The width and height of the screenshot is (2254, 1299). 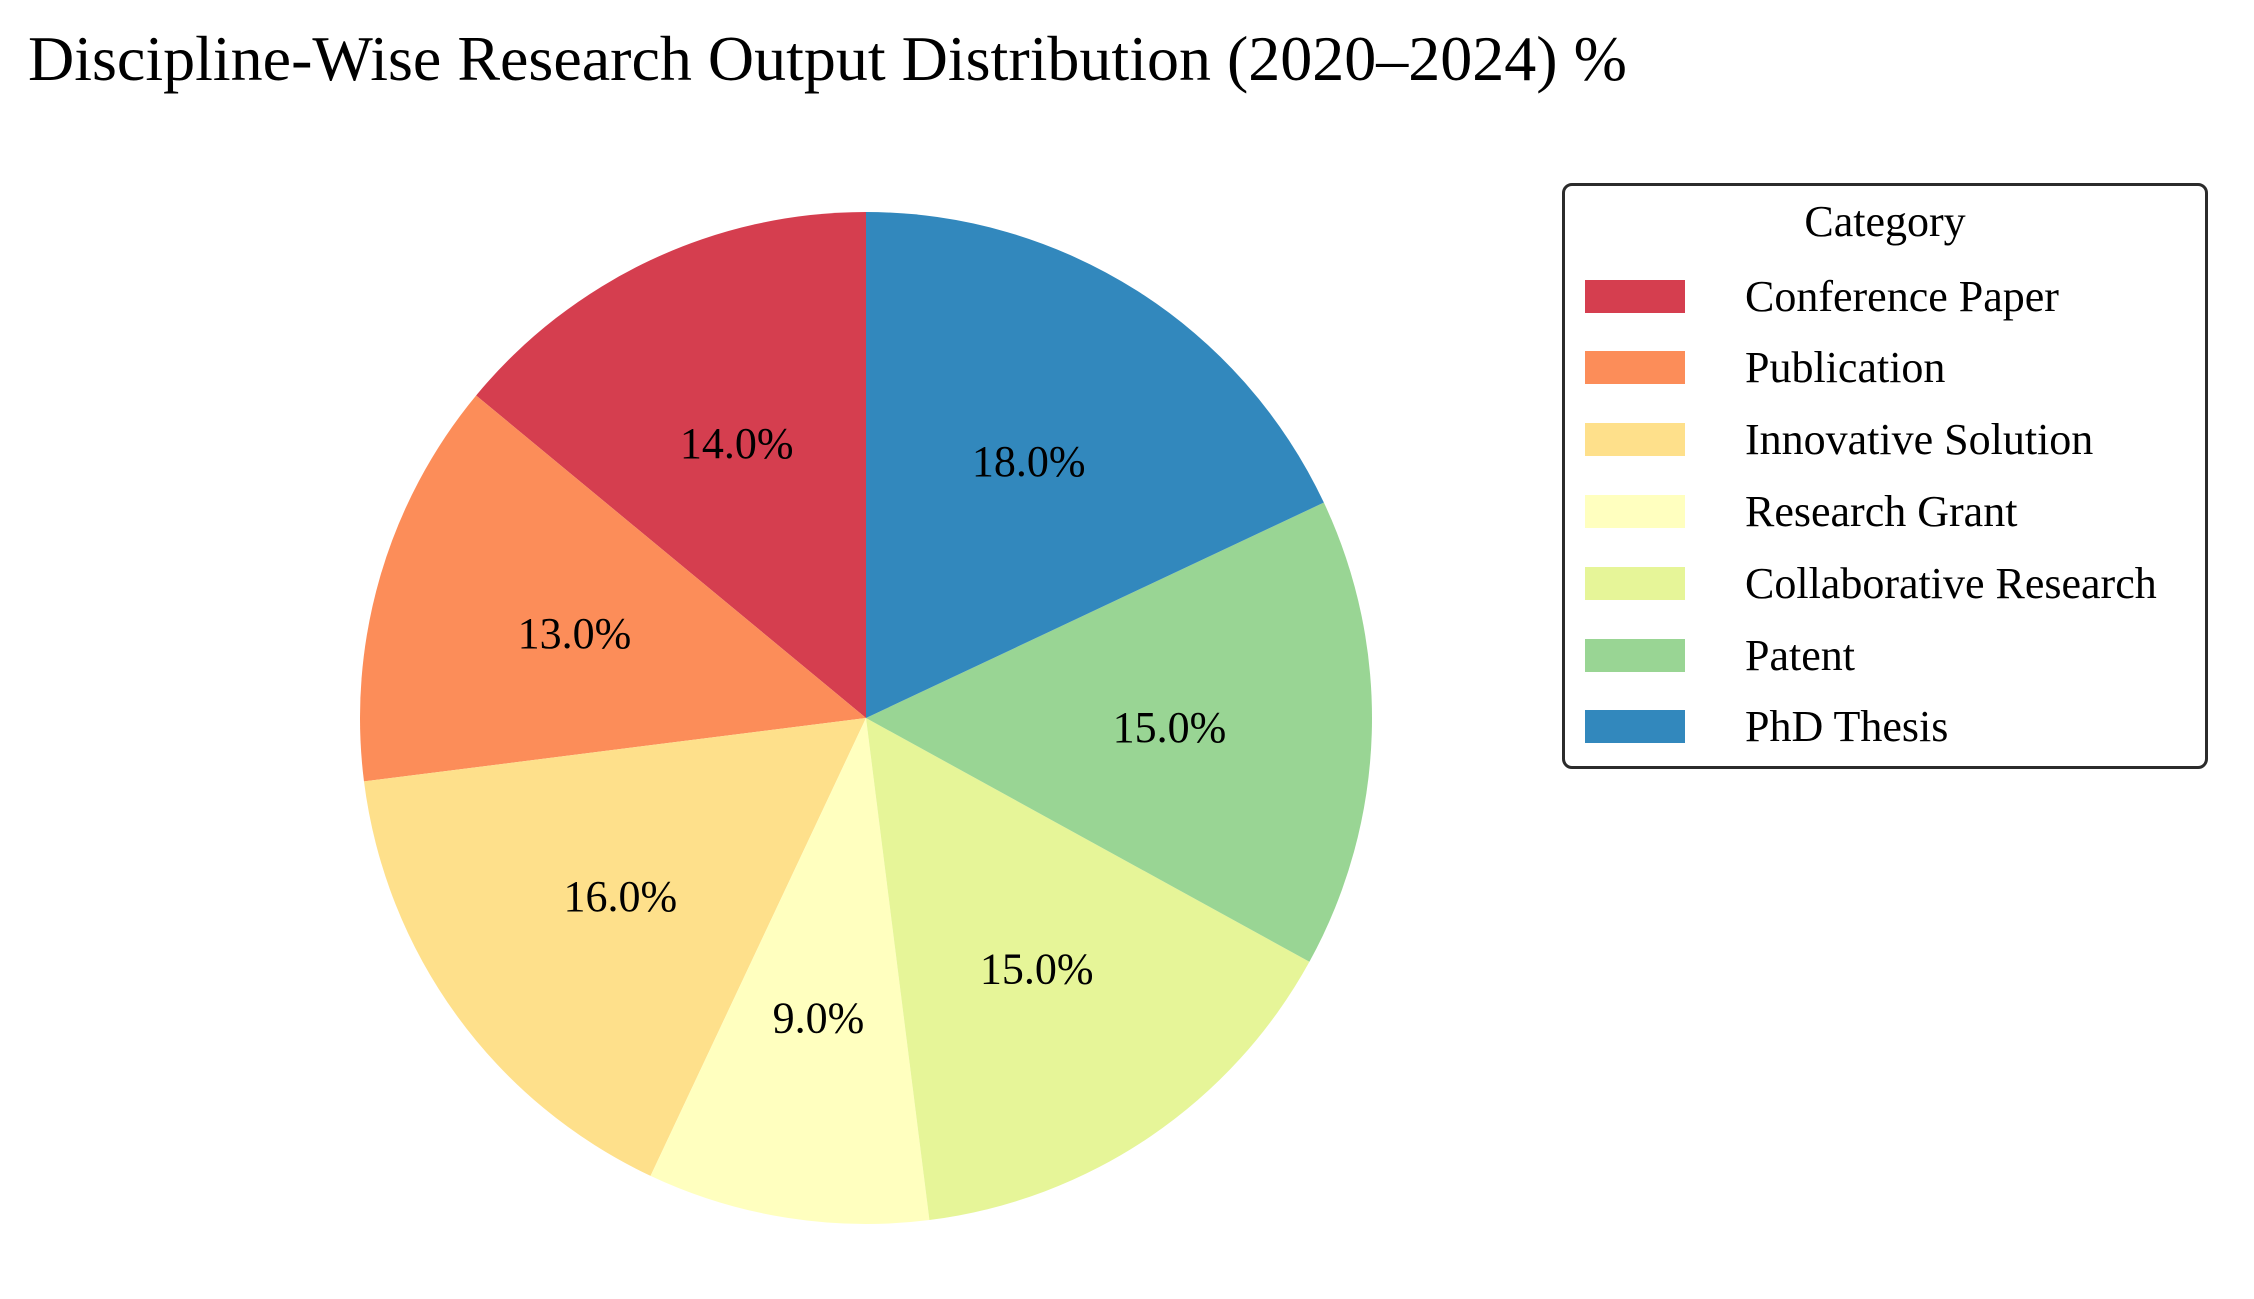 What do you see at coordinates (1800, 655) in the screenshot?
I see `legend-label: Patent` at bounding box center [1800, 655].